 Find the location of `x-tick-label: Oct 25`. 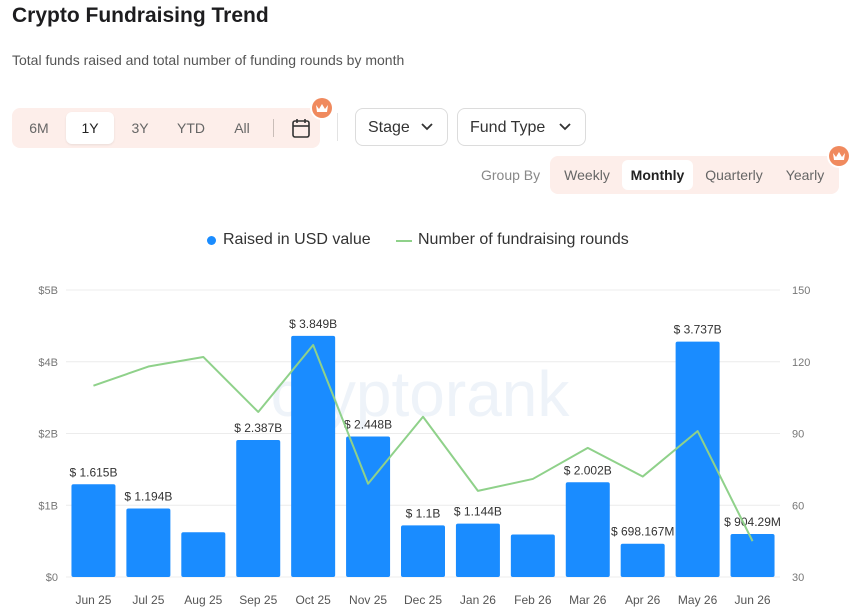

x-tick-label: Oct 25 is located at coordinates (313, 600).